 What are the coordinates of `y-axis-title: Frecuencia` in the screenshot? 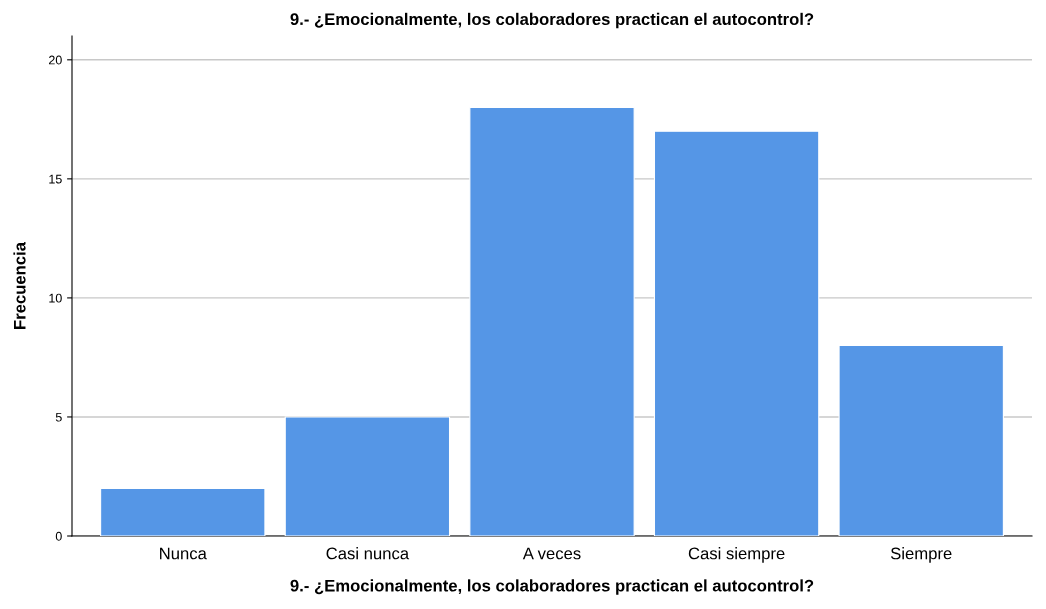 It's located at (19, 285).